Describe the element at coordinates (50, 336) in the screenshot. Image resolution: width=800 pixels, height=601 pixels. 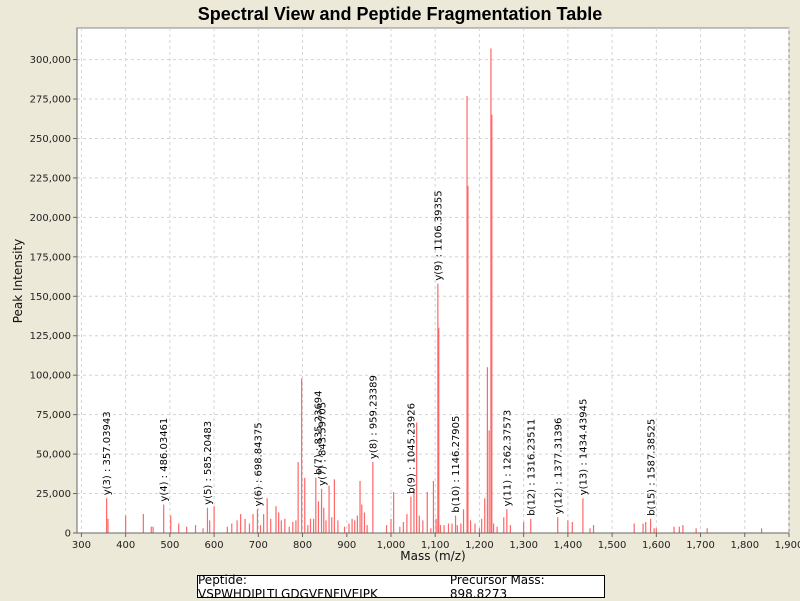
I see `y-tick-label: 125,000` at that location.